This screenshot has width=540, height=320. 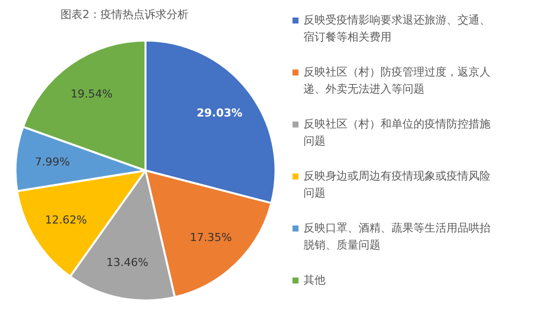 What do you see at coordinates (219, 113) in the screenshot?
I see `data-label: 29.03%` at bounding box center [219, 113].